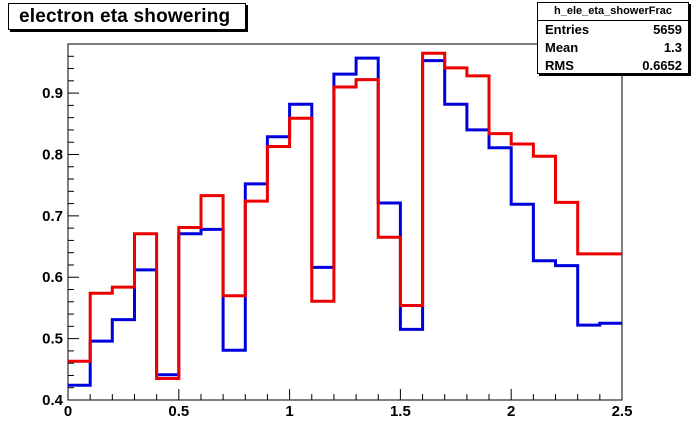  What do you see at coordinates (567, 29) in the screenshot?
I see `stats-label: Entries` at bounding box center [567, 29].